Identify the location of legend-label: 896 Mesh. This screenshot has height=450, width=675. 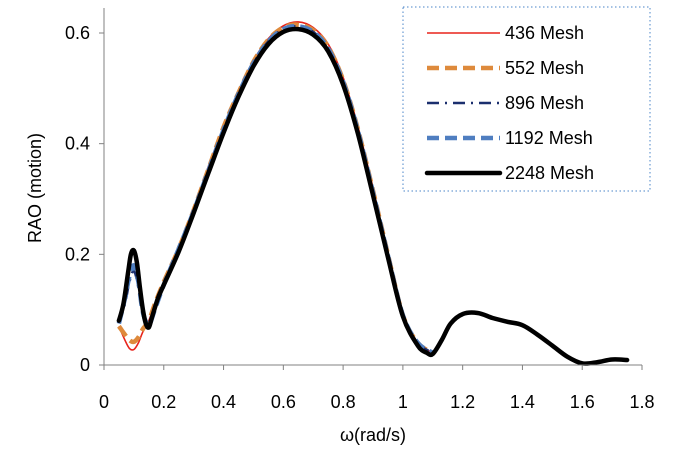
(544, 103).